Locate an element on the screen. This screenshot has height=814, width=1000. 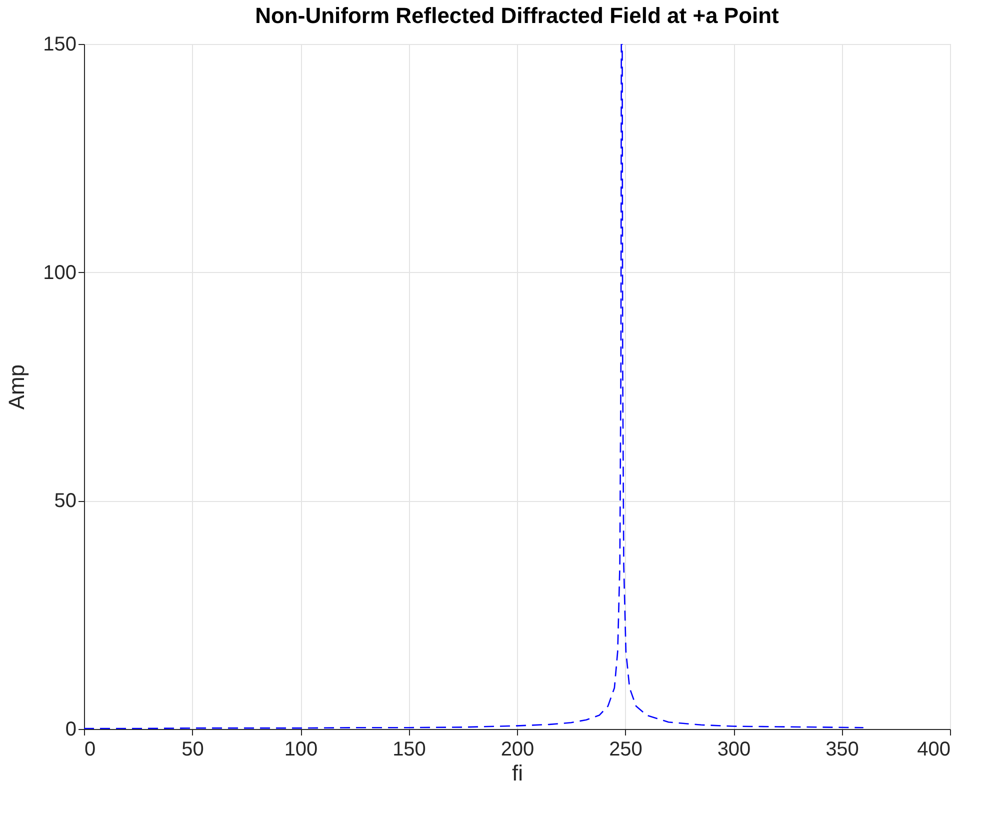
x-tick-label: 350 is located at coordinates (842, 749).